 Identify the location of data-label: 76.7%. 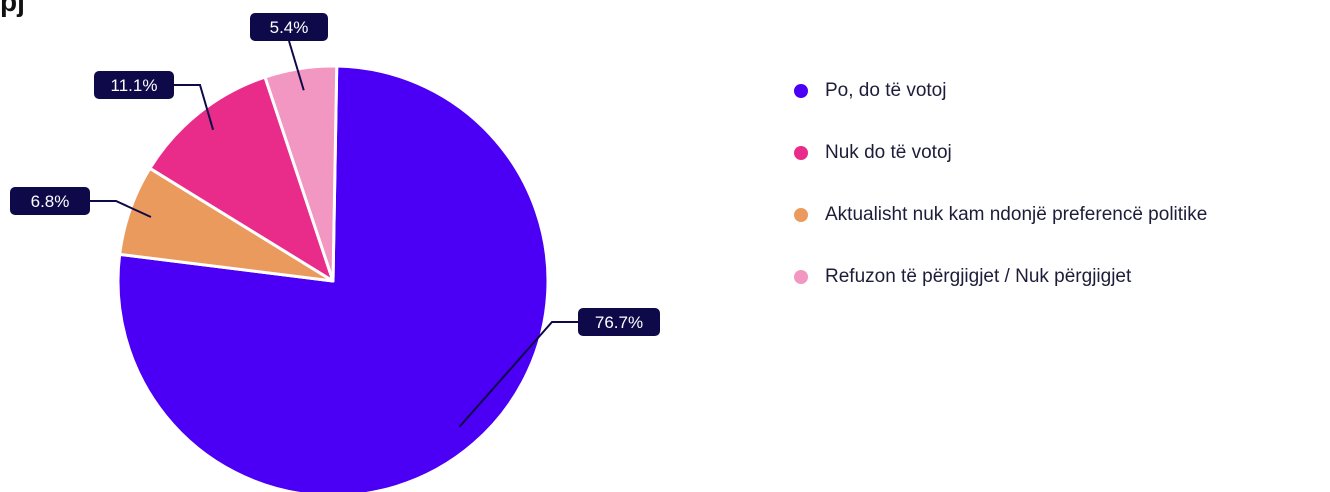
(619, 322).